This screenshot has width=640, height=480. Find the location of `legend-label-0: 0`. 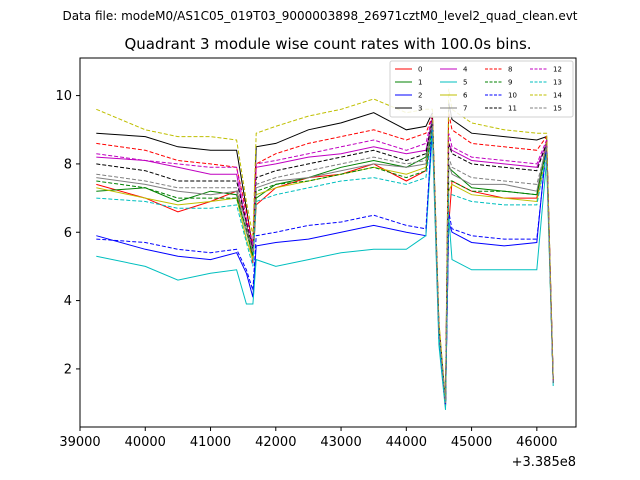

legend-label-0: 0 is located at coordinates (420, 70).